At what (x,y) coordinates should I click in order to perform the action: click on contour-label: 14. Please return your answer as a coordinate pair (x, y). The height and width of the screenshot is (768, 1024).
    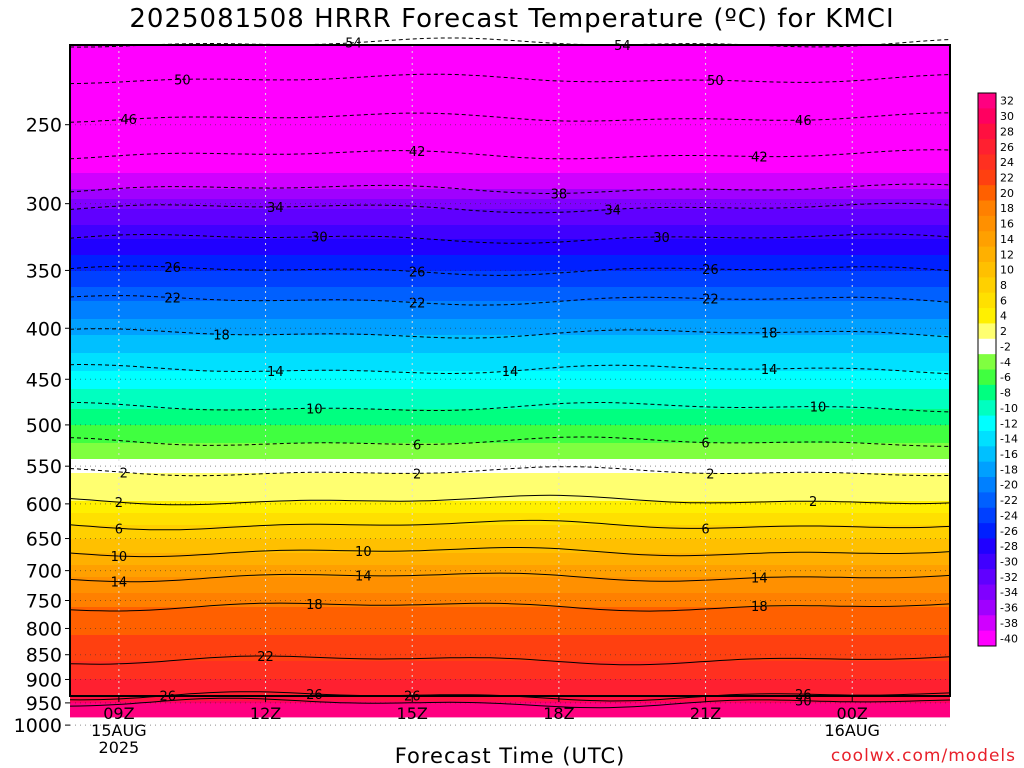
    Looking at the image, I should click on (363, 577).